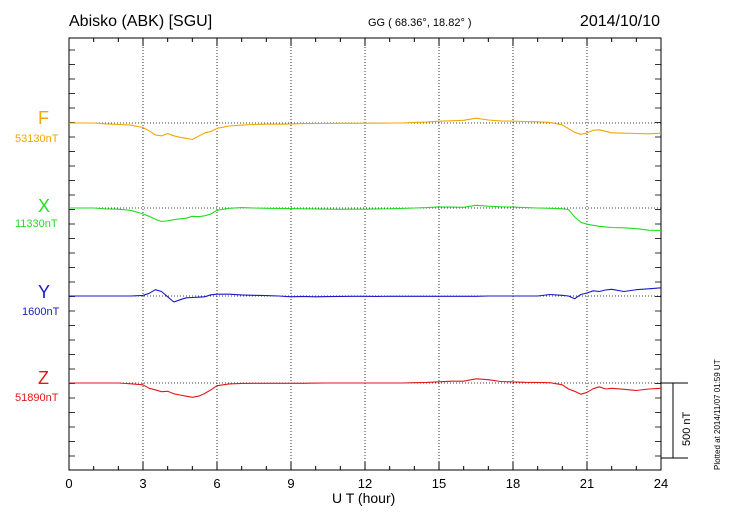  What do you see at coordinates (44, 292) in the screenshot?
I see `label-y: Y` at bounding box center [44, 292].